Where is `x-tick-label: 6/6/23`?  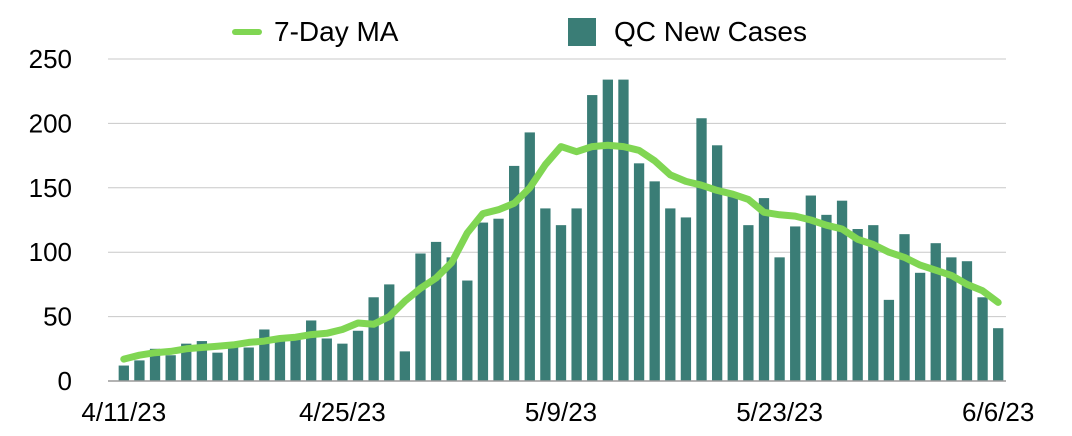 x-tick-label: 6/6/23 is located at coordinates (998, 412).